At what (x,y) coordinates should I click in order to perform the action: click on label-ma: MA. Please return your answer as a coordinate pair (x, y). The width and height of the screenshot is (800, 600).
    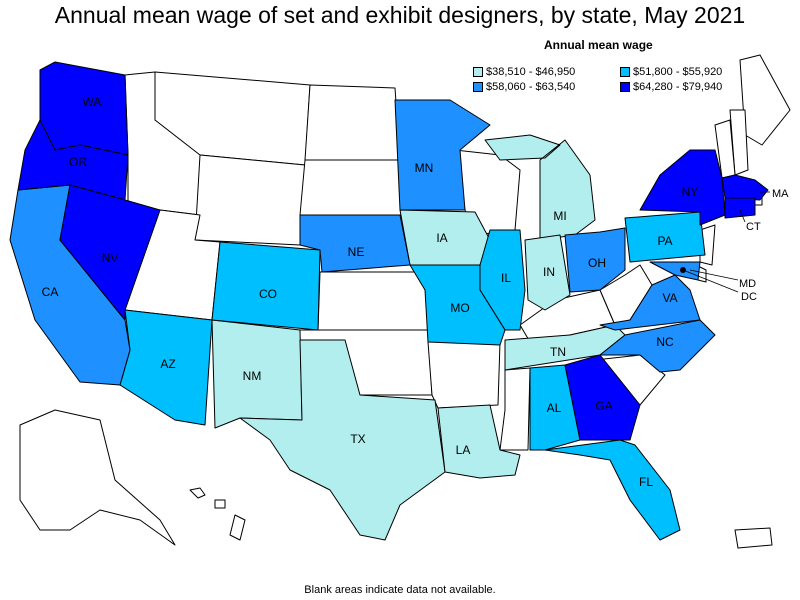
    Looking at the image, I should click on (780, 194).